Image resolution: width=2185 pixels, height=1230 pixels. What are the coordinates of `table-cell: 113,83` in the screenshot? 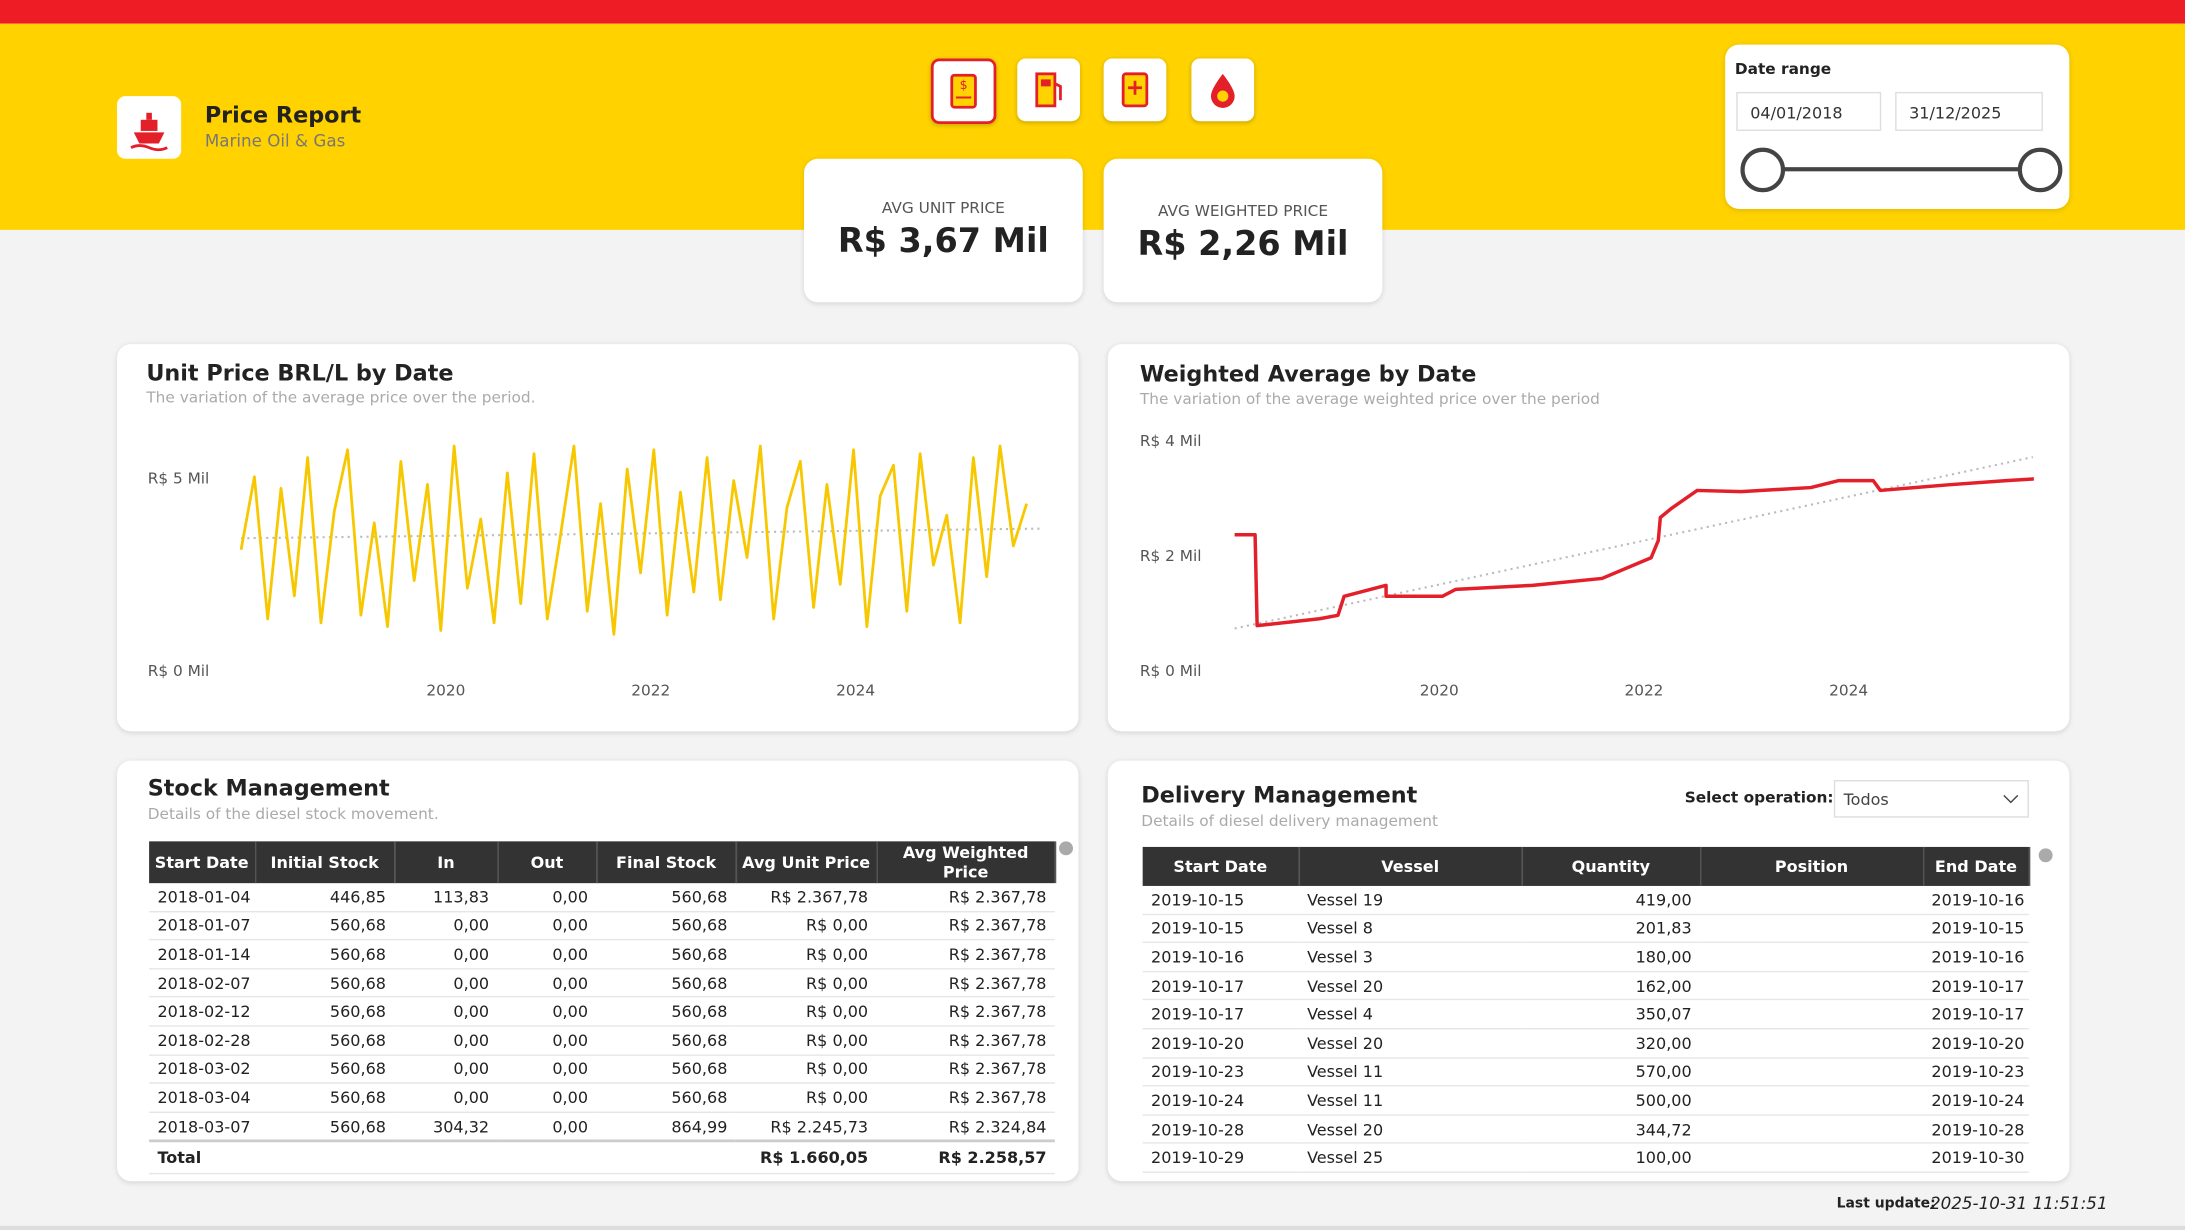 It's located at (446, 897).